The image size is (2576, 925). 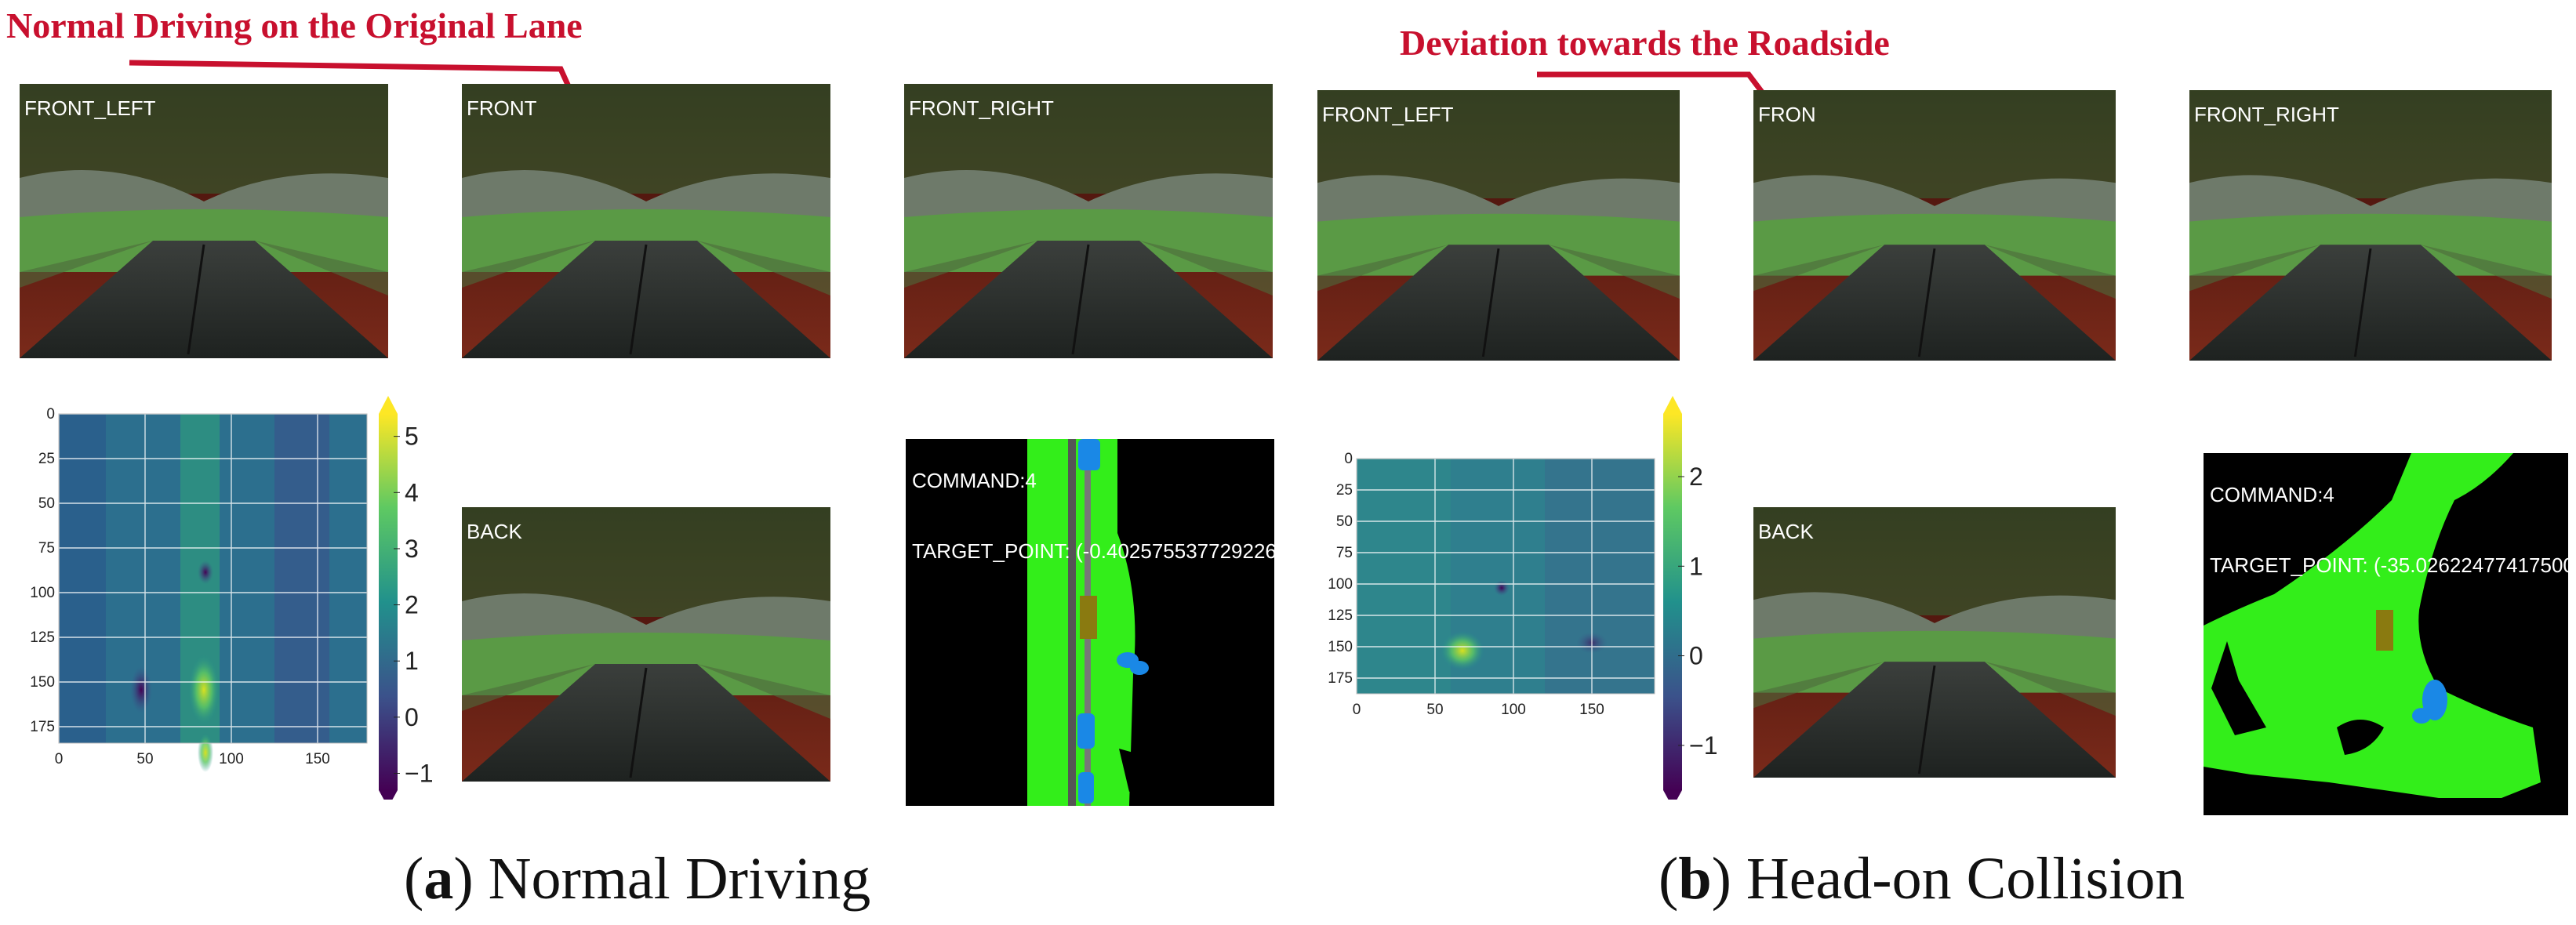 What do you see at coordinates (294, 25) in the screenshot?
I see `annotation-normal-driving: Normal Driving on the Original Lane` at bounding box center [294, 25].